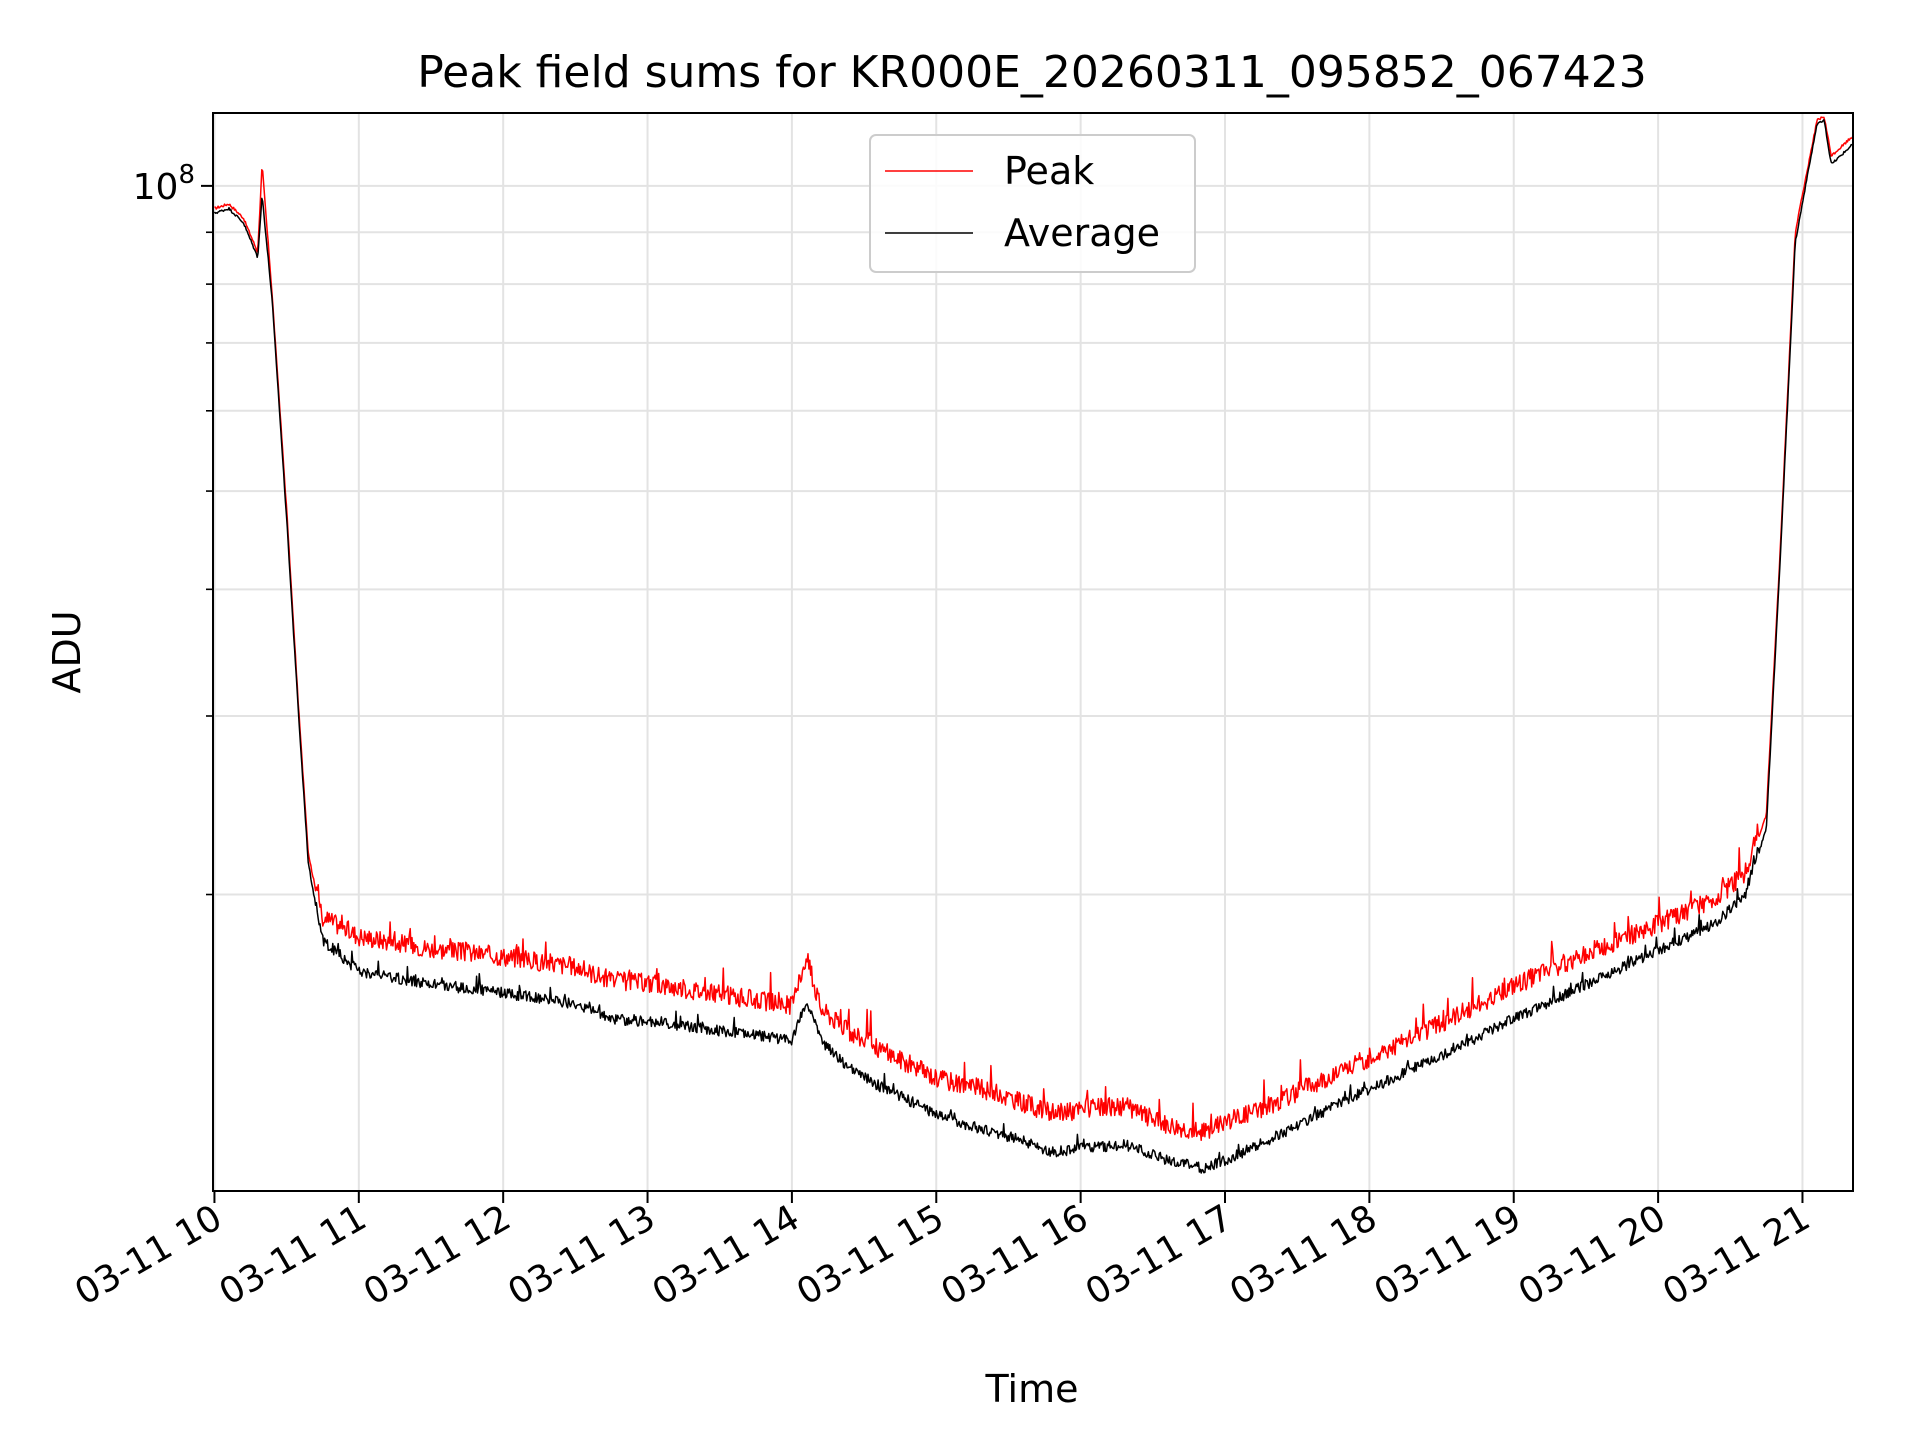 The width and height of the screenshot is (1920, 1440). What do you see at coordinates (1032, 1389) in the screenshot?
I see `x-axis-label: Time` at bounding box center [1032, 1389].